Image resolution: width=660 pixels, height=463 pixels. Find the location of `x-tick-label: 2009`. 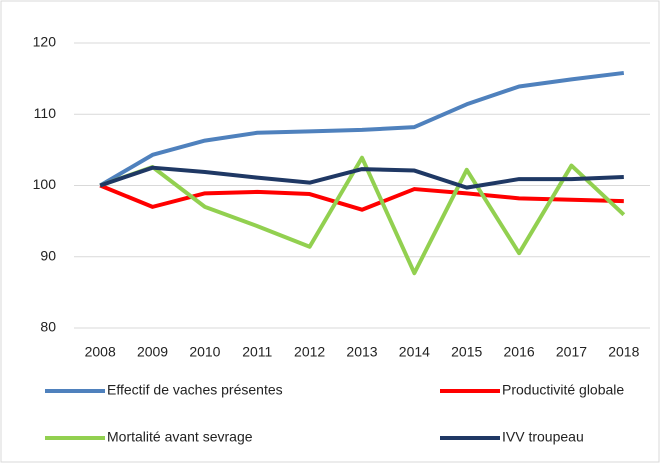

x-tick-label: 2009 is located at coordinates (152, 352).